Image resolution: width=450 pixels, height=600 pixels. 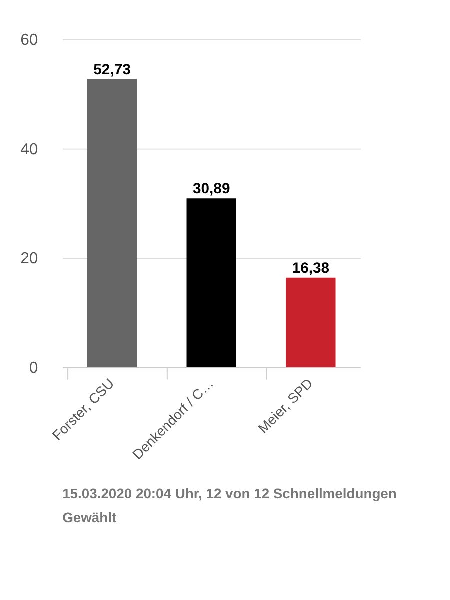 What do you see at coordinates (29, 149) in the screenshot?
I see `y-tick-label: 40` at bounding box center [29, 149].